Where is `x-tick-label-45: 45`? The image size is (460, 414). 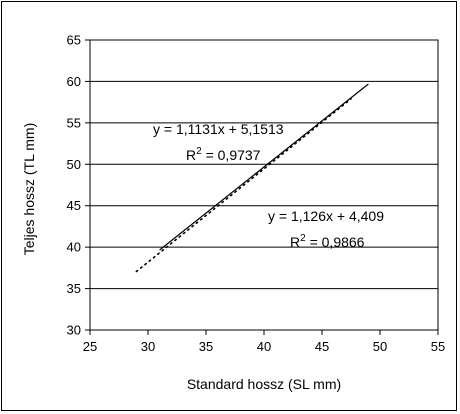 x-tick-label-45: 45 is located at coordinates (322, 346).